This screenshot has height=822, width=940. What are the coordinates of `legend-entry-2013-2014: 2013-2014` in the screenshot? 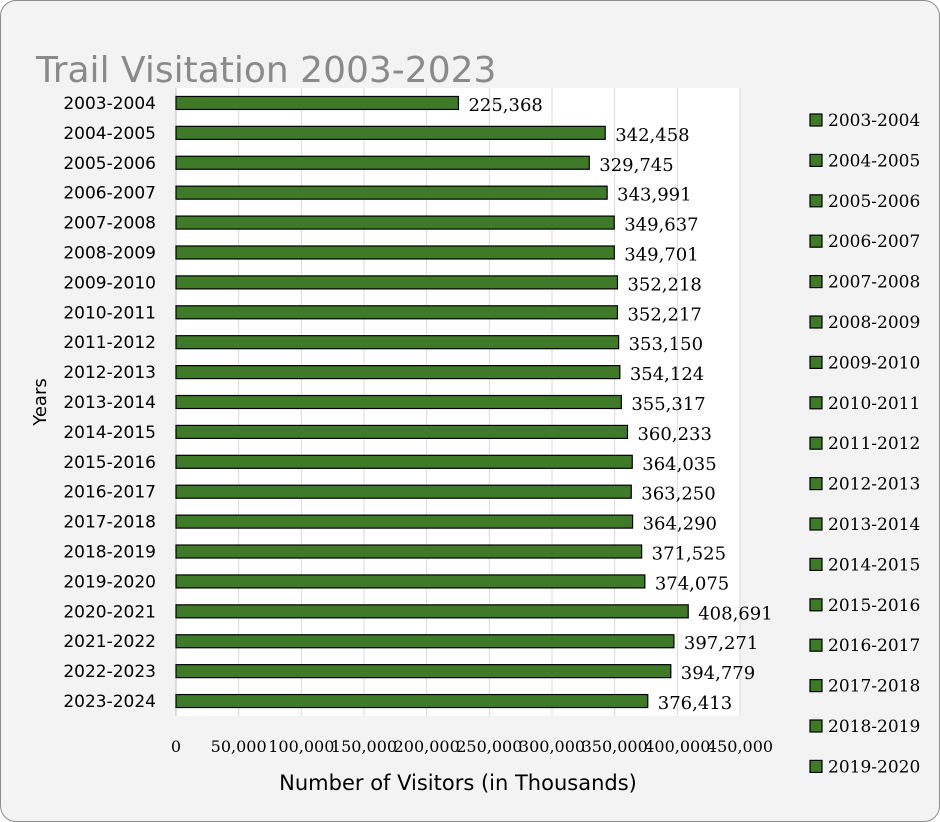 It's located at (874, 525).